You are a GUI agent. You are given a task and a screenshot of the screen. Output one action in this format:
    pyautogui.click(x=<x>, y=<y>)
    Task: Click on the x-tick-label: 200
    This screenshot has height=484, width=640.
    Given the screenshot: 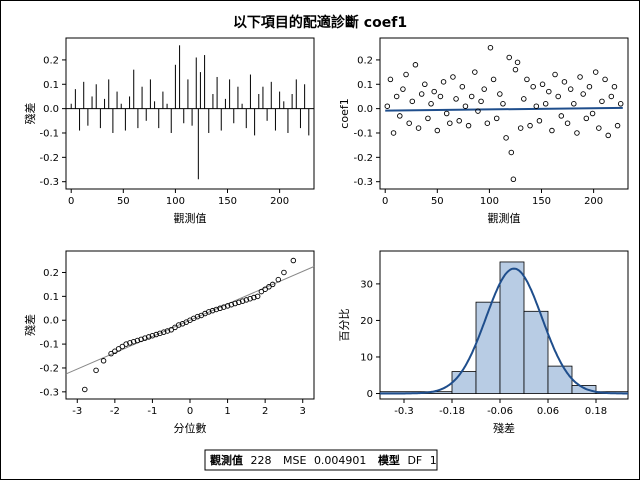 What is the action you would take?
    pyautogui.click(x=279, y=201)
    